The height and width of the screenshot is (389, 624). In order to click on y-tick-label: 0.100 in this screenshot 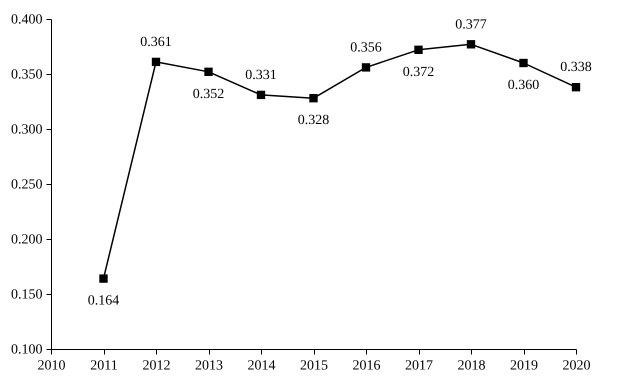, I will do `click(26, 350)`.